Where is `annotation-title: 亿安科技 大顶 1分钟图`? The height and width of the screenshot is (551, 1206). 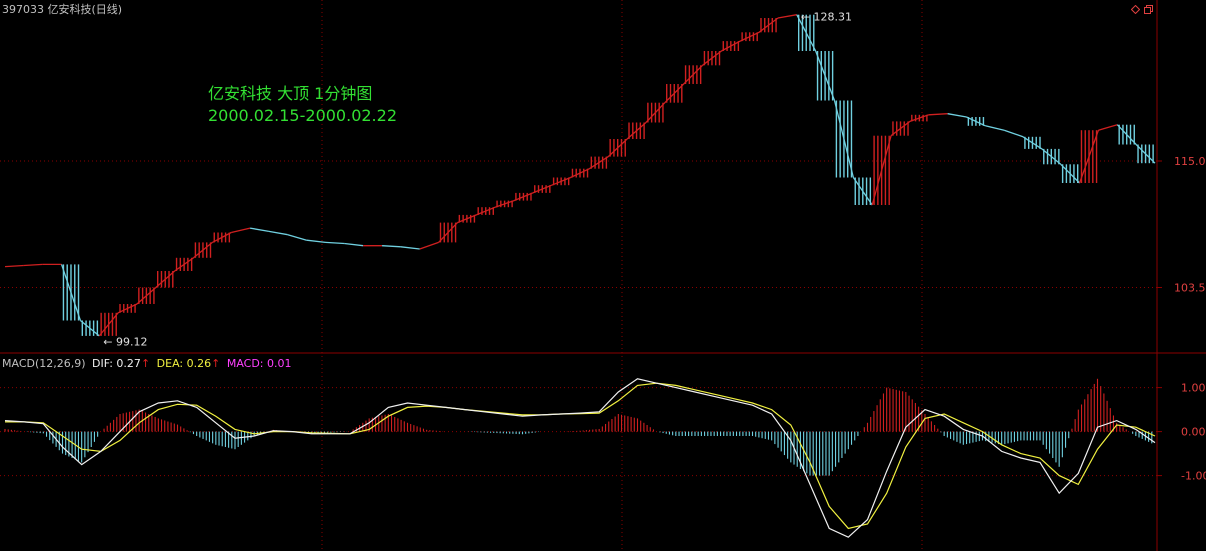
annotation-title: 亿安科技 大顶 1分钟图 is located at coordinates (290, 93).